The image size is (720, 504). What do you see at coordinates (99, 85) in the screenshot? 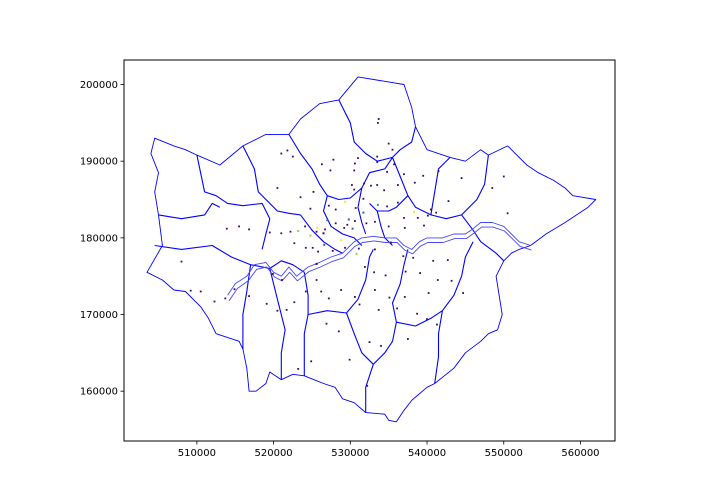
I see `y-tick-label: 200000` at bounding box center [99, 85].